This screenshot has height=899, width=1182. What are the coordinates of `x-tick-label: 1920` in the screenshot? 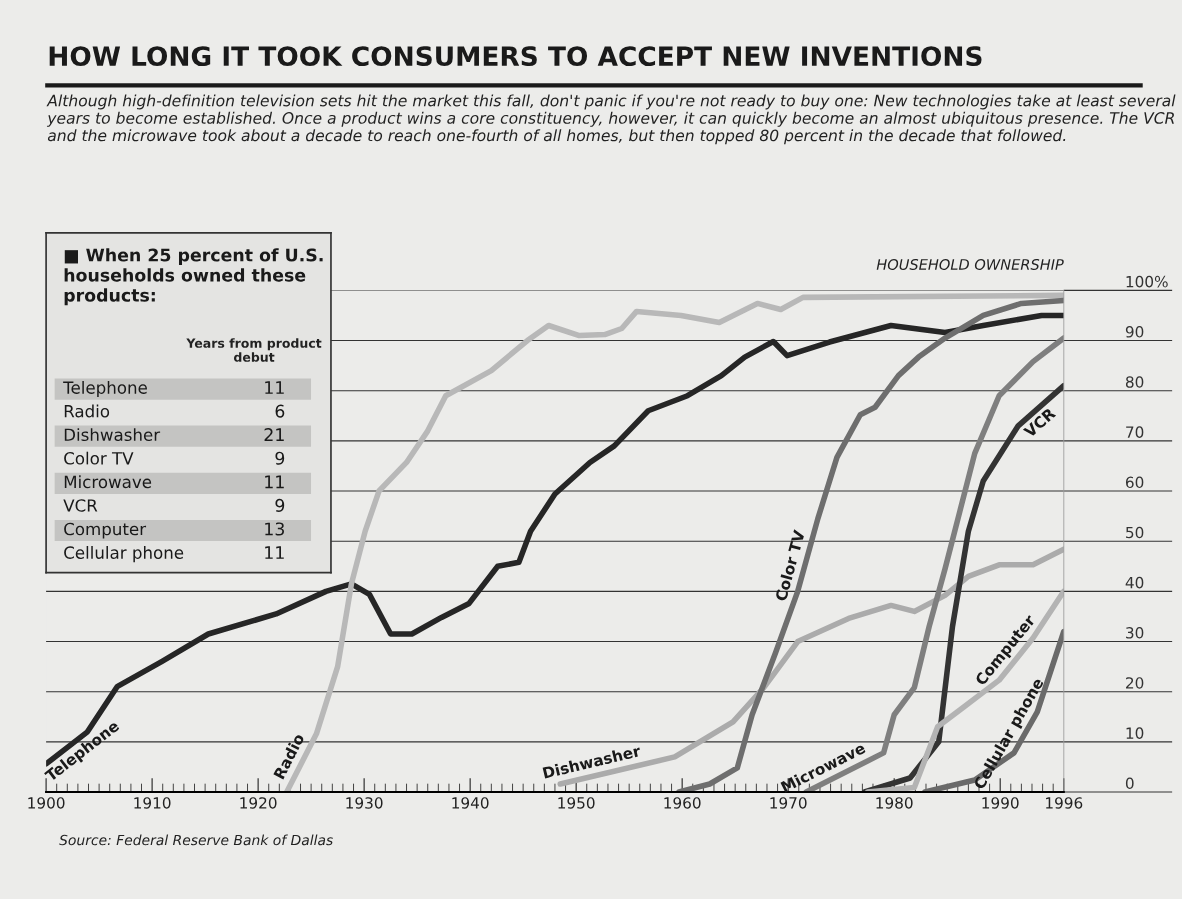 It's located at (258, 803).